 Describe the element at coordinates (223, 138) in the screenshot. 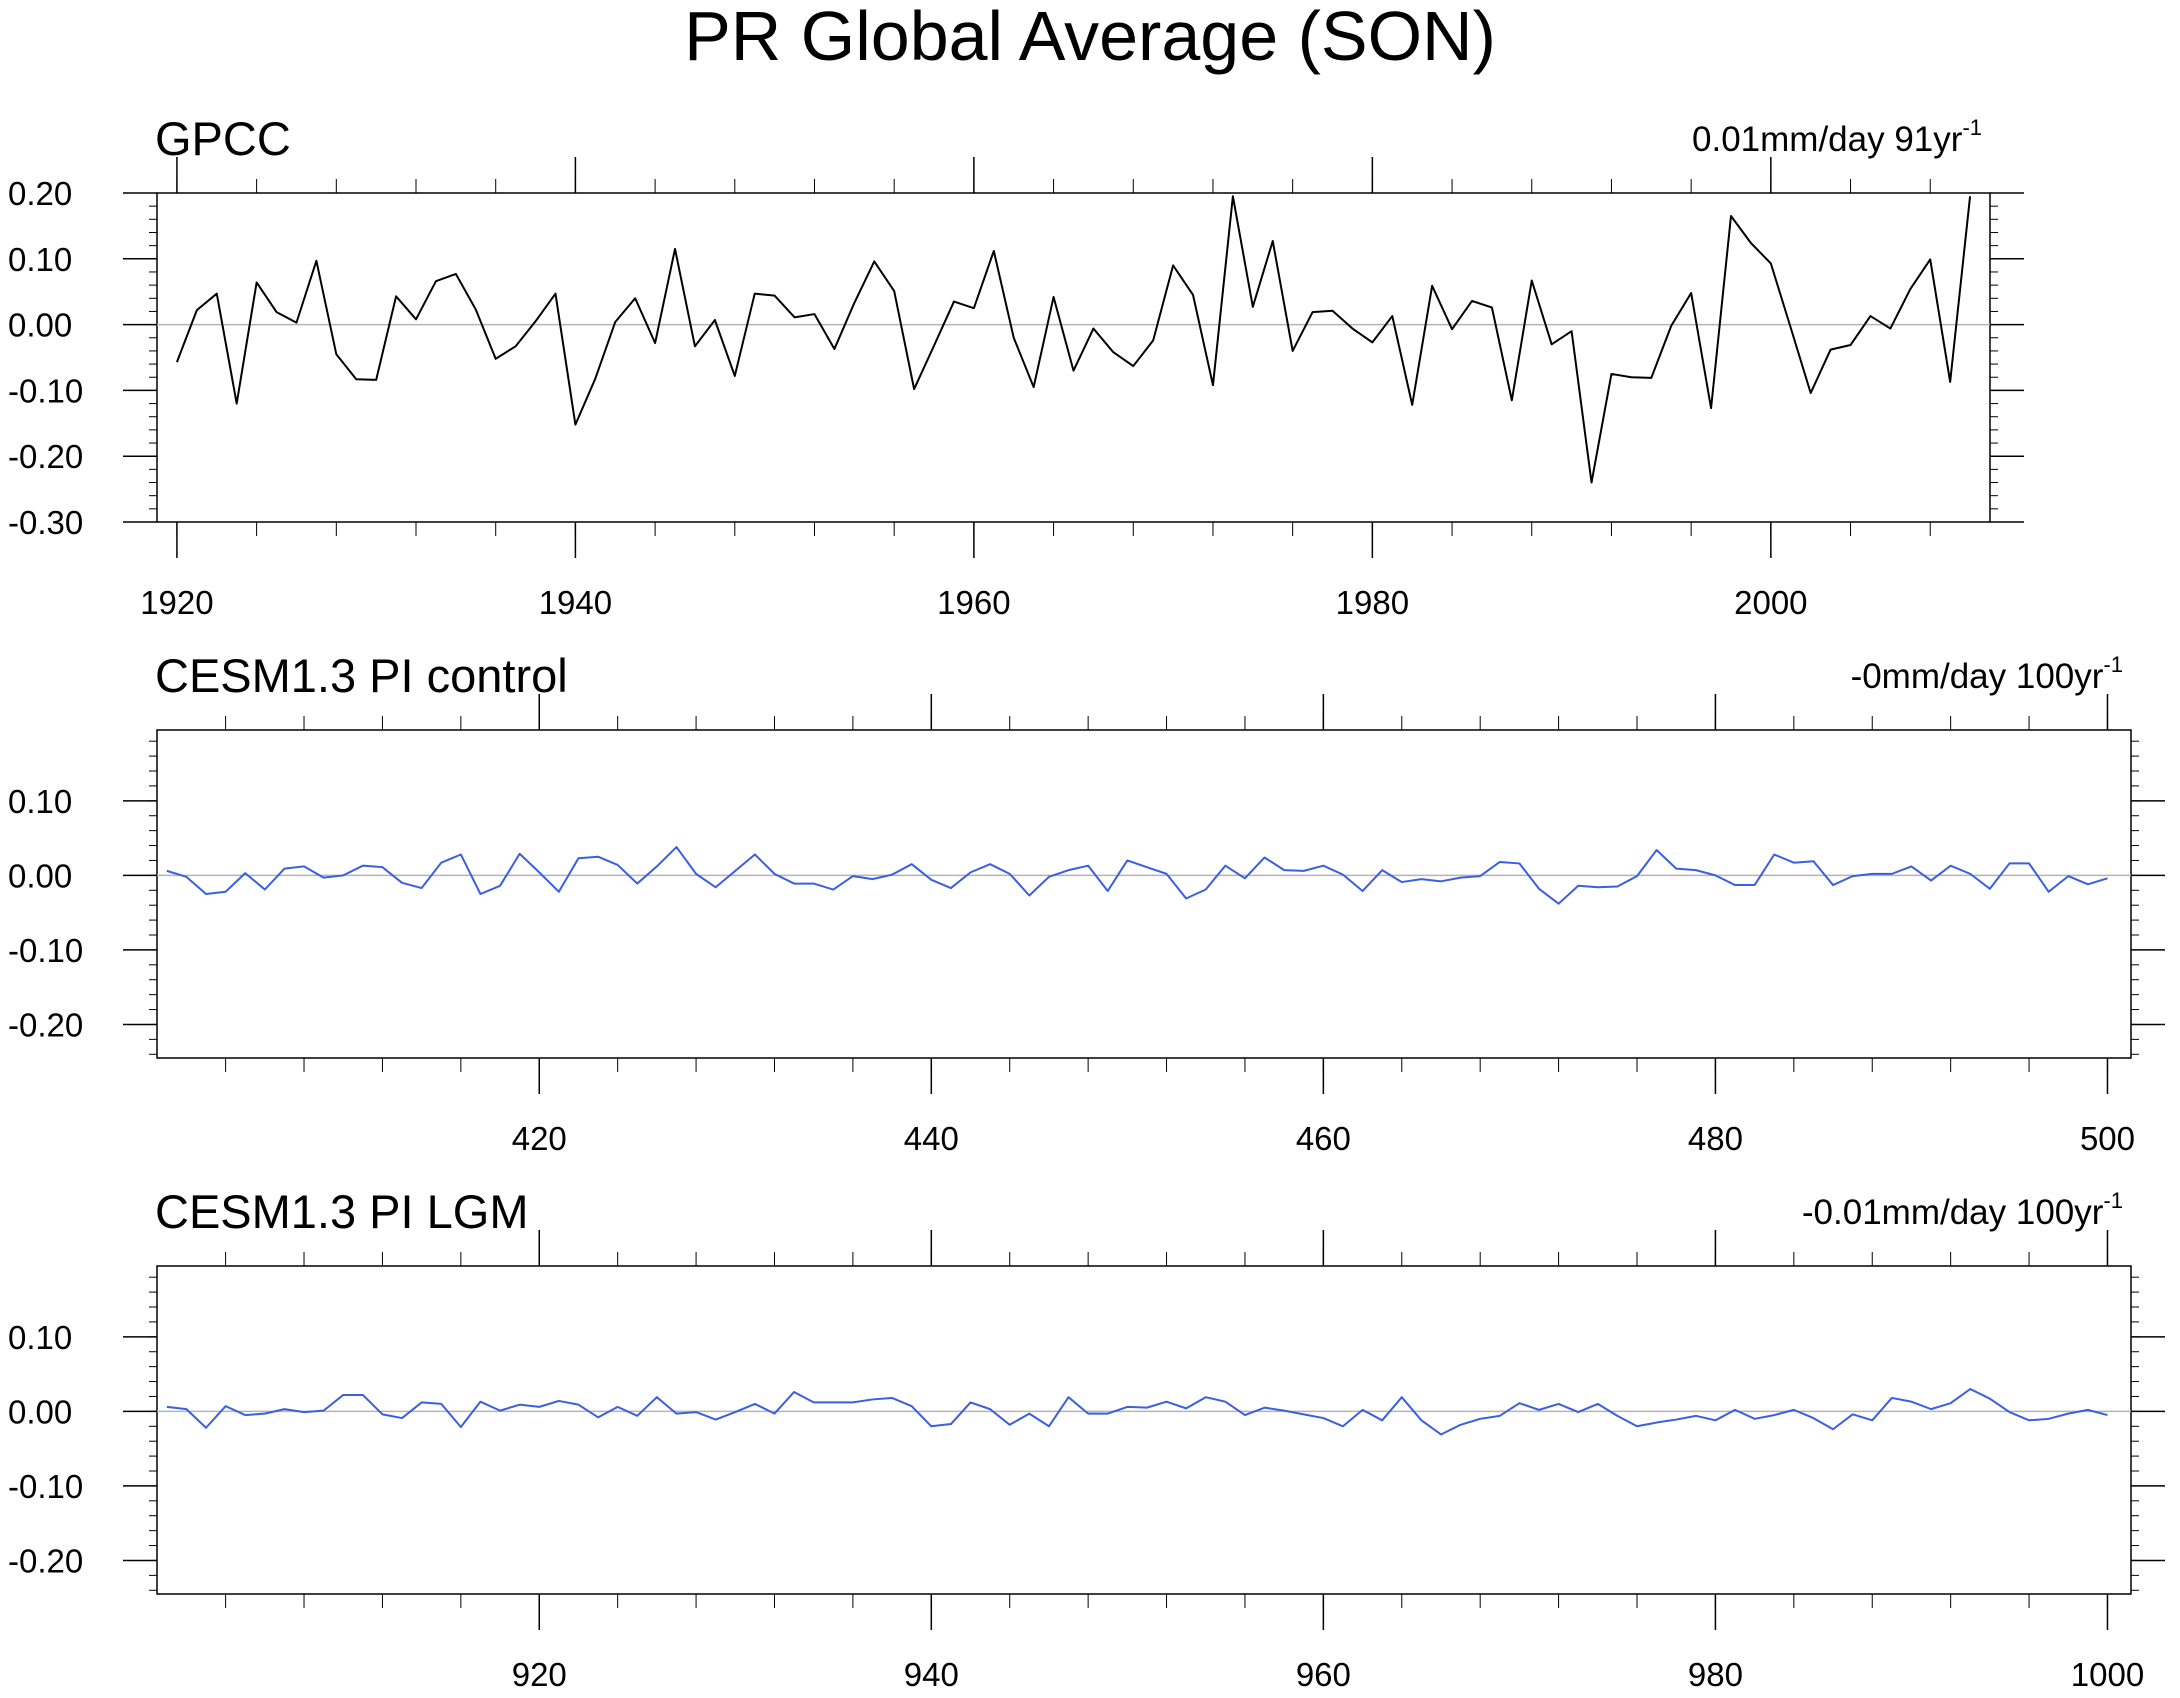

I see `panel-title: GPCC` at that location.